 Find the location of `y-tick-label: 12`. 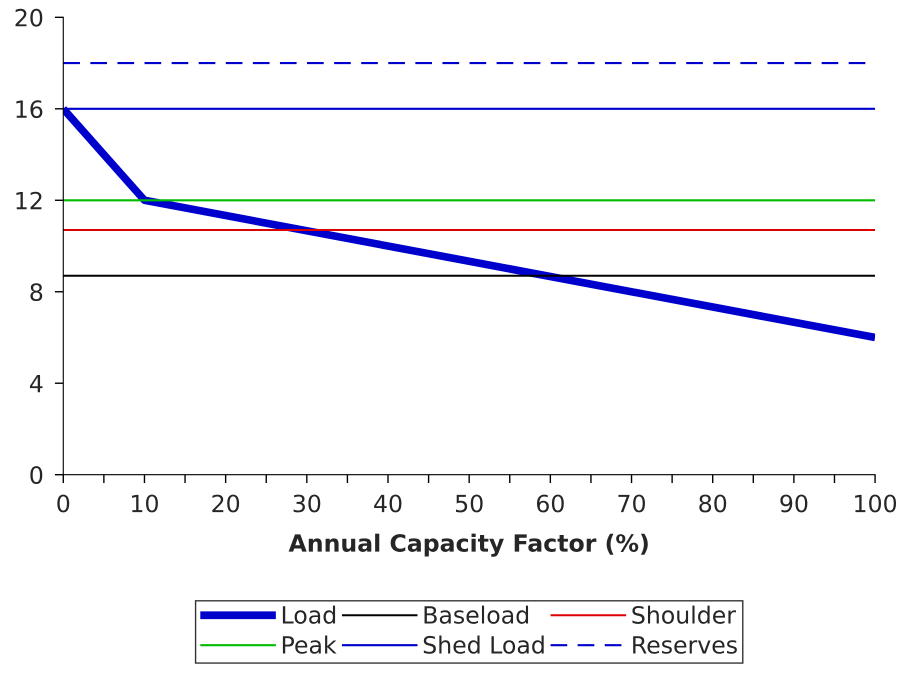

y-tick-label: 12 is located at coordinates (29, 201).